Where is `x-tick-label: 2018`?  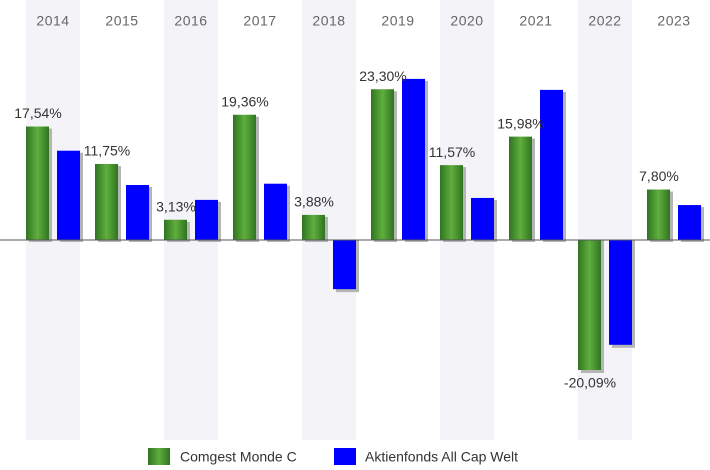 x-tick-label: 2018 is located at coordinates (328, 21).